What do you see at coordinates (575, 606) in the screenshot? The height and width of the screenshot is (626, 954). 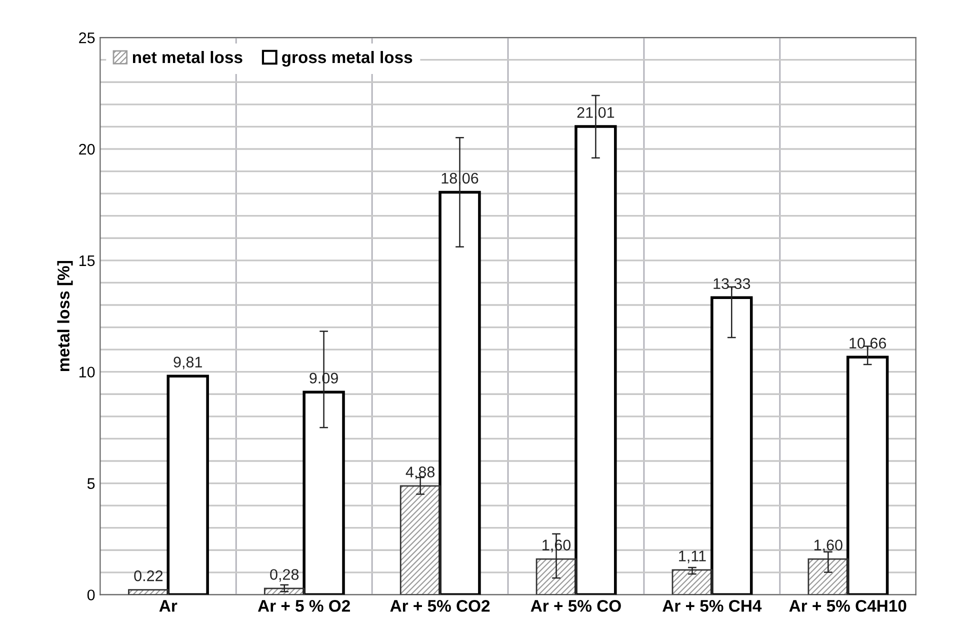 I see `x-tick-label: Ar + 5% CO` at bounding box center [575, 606].